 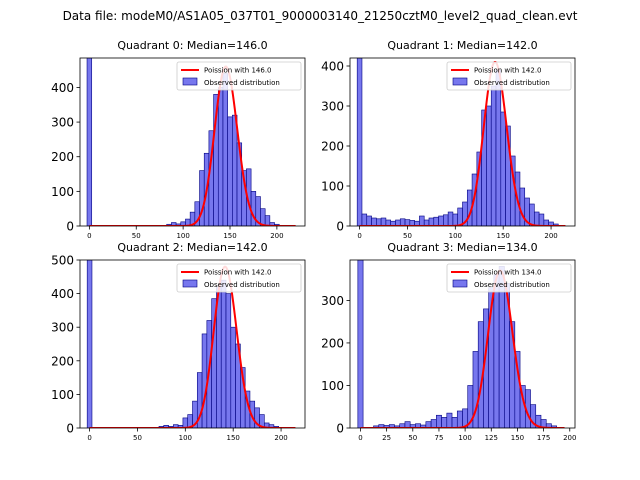 What do you see at coordinates (238, 71) in the screenshot?
I see `legend-curve-label: Poission with 146.0` at bounding box center [238, 71].